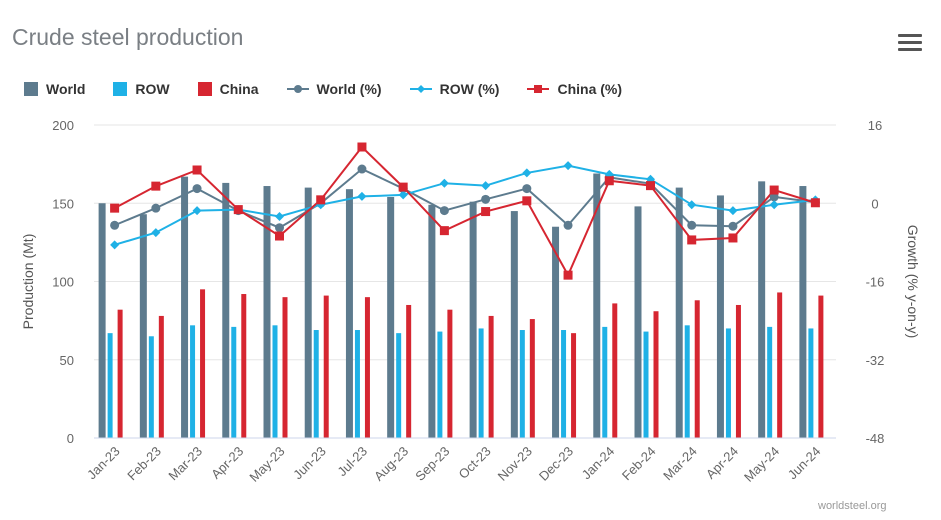 Image resolution: width=941 pixels, height=520 pixels. What do you see at coordinates (875, 360) in the screenshot?
I see `y2-tick-label: -32` at bounding box center [875, 360].